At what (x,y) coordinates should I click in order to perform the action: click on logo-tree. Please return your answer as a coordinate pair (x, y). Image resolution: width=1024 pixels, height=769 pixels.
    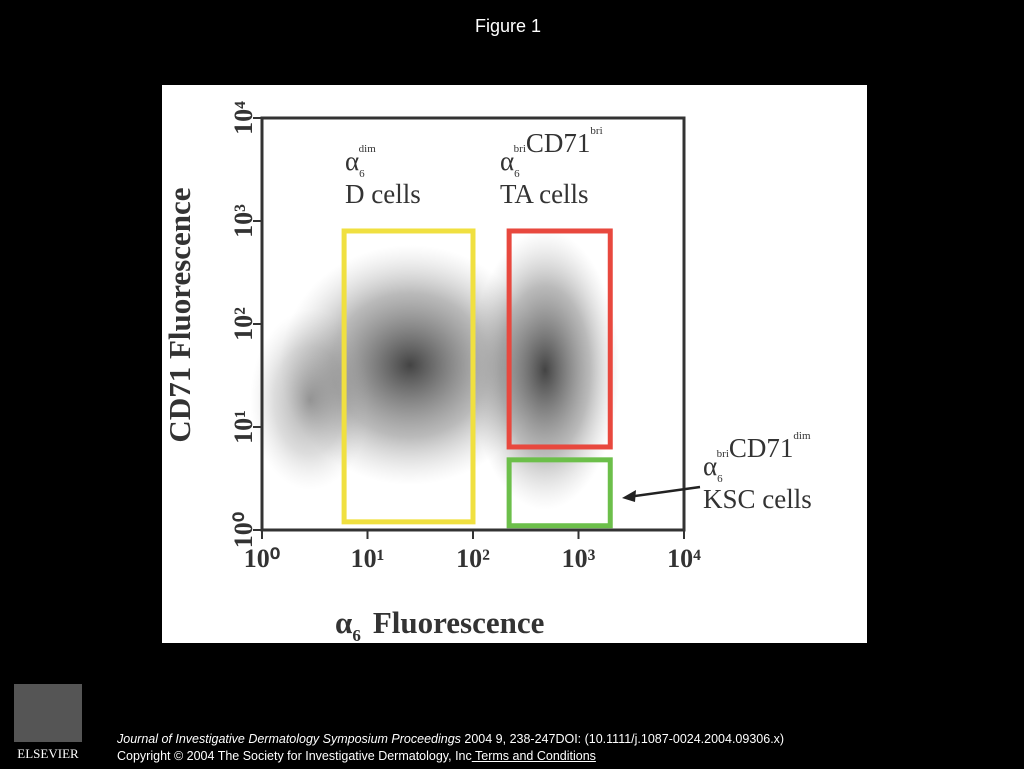
    Looking at the image, I should click on (48, 713).